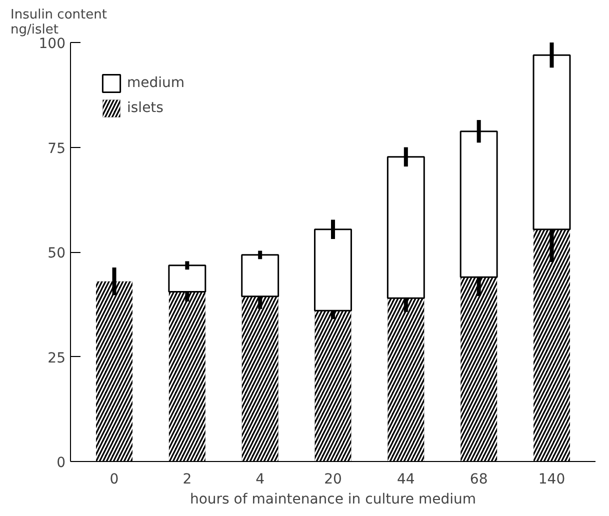 Image resolution: width=609 pixels, height=516 pixels. Describe the element at coordinates (57, 148) in the screenshot. I see `y-tick-label: 75` at that location.